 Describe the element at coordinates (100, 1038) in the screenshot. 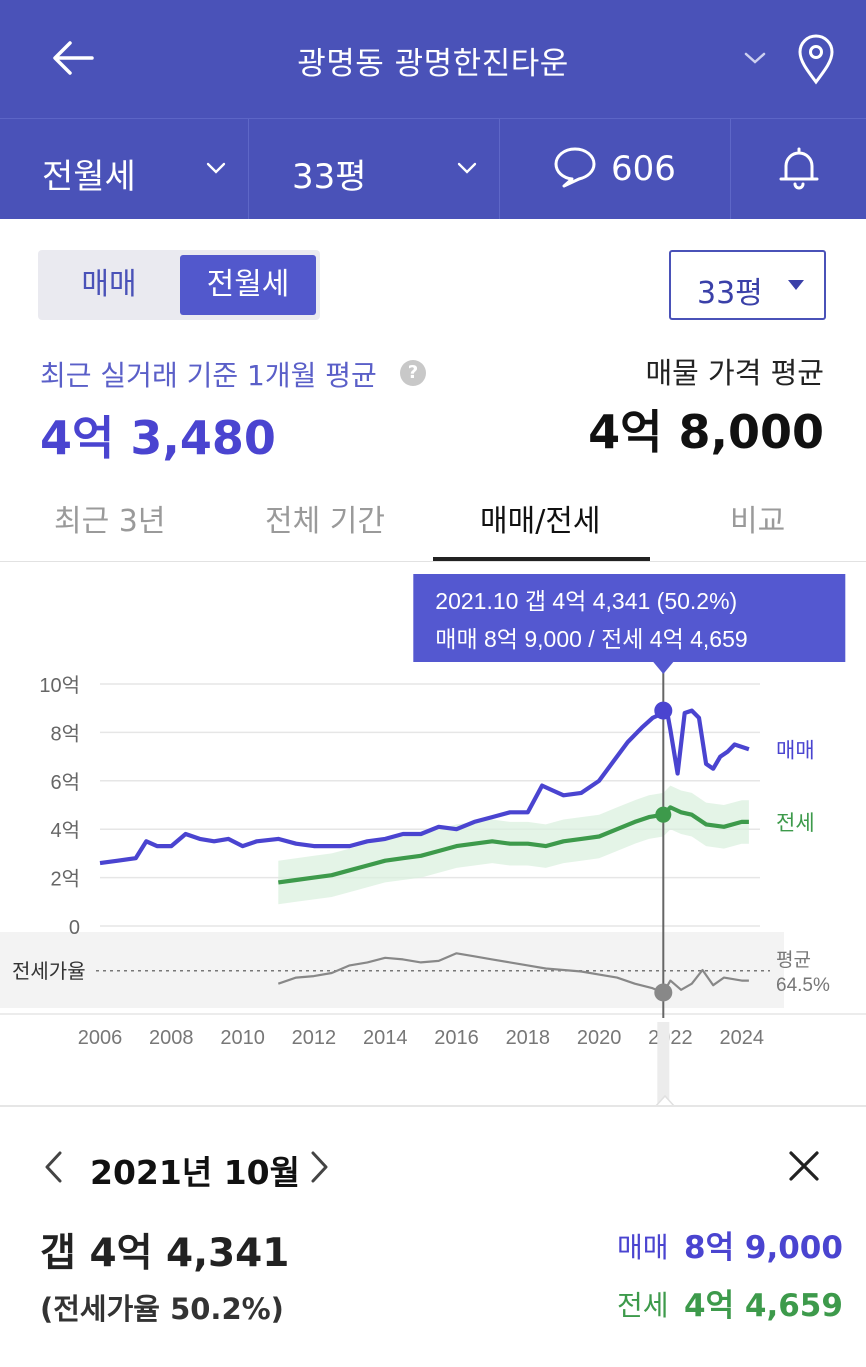

I see `x-tick-label: 2006` at that location.